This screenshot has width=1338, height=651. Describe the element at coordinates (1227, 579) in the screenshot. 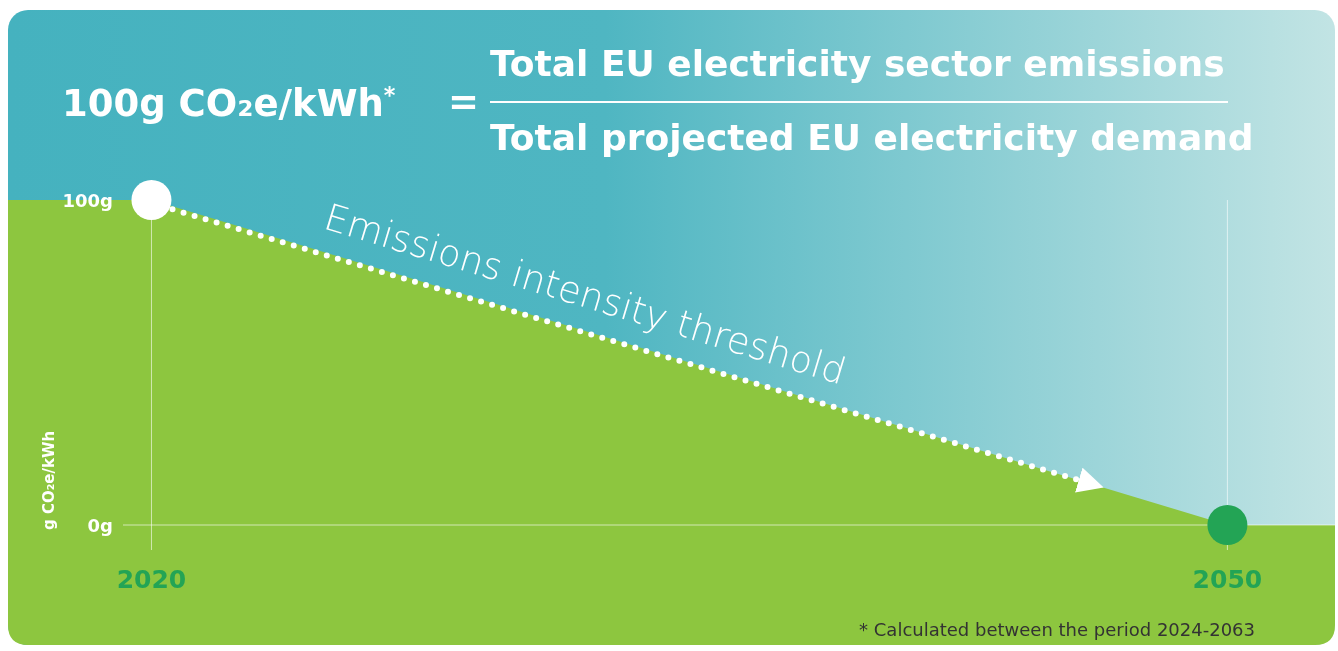

I see `x-tick-label: 2050` at that location.